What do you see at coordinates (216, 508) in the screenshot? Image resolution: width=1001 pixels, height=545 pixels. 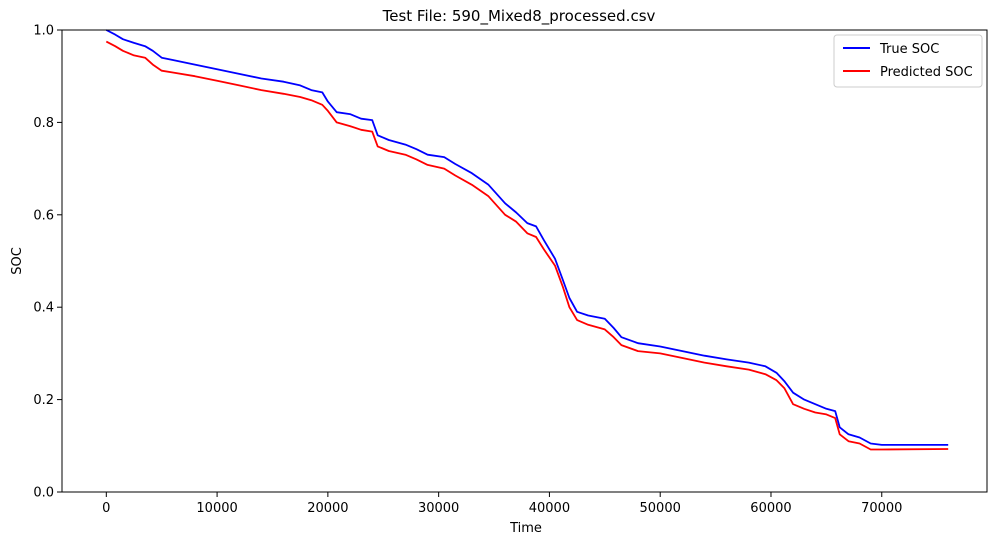 I see `x-tick-label: 10000` at bounding box center [216, 508].